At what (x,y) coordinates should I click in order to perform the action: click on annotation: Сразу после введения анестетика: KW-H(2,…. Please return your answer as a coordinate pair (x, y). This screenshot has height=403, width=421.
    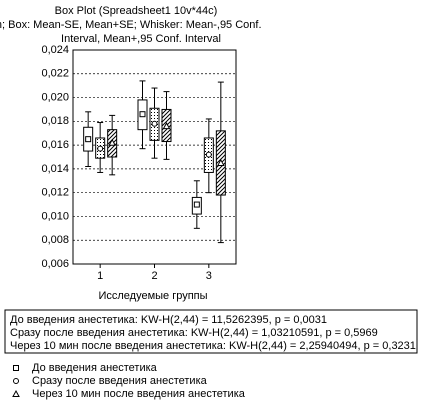
    Looking at the image, I should click on (194, 333).